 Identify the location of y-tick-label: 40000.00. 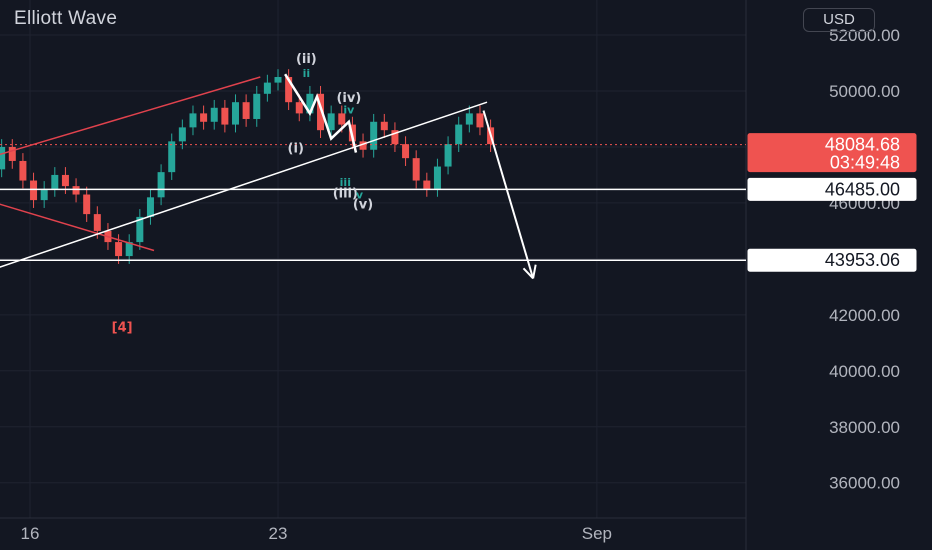
(864, 371).